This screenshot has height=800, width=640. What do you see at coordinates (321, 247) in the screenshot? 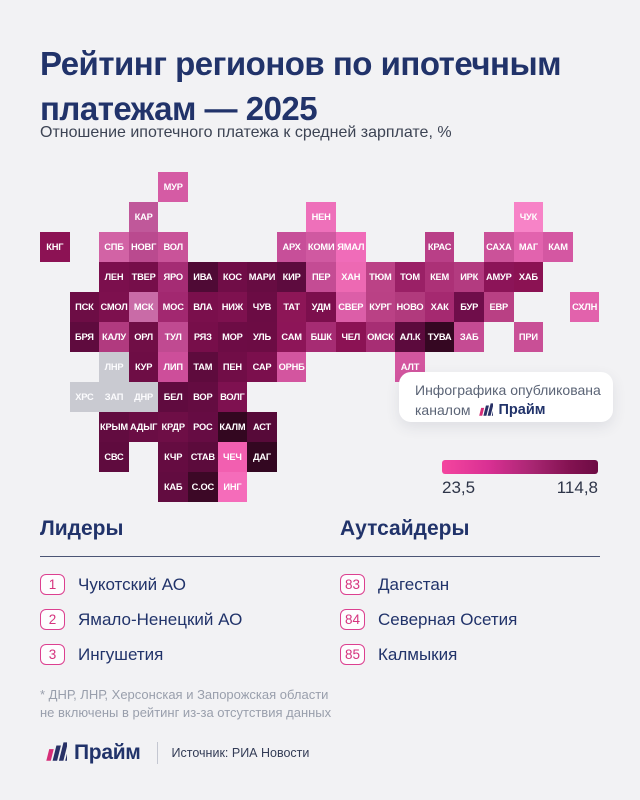
I see `region-tile-КОМИ: КОМИ` at bounding box center [321, 247].